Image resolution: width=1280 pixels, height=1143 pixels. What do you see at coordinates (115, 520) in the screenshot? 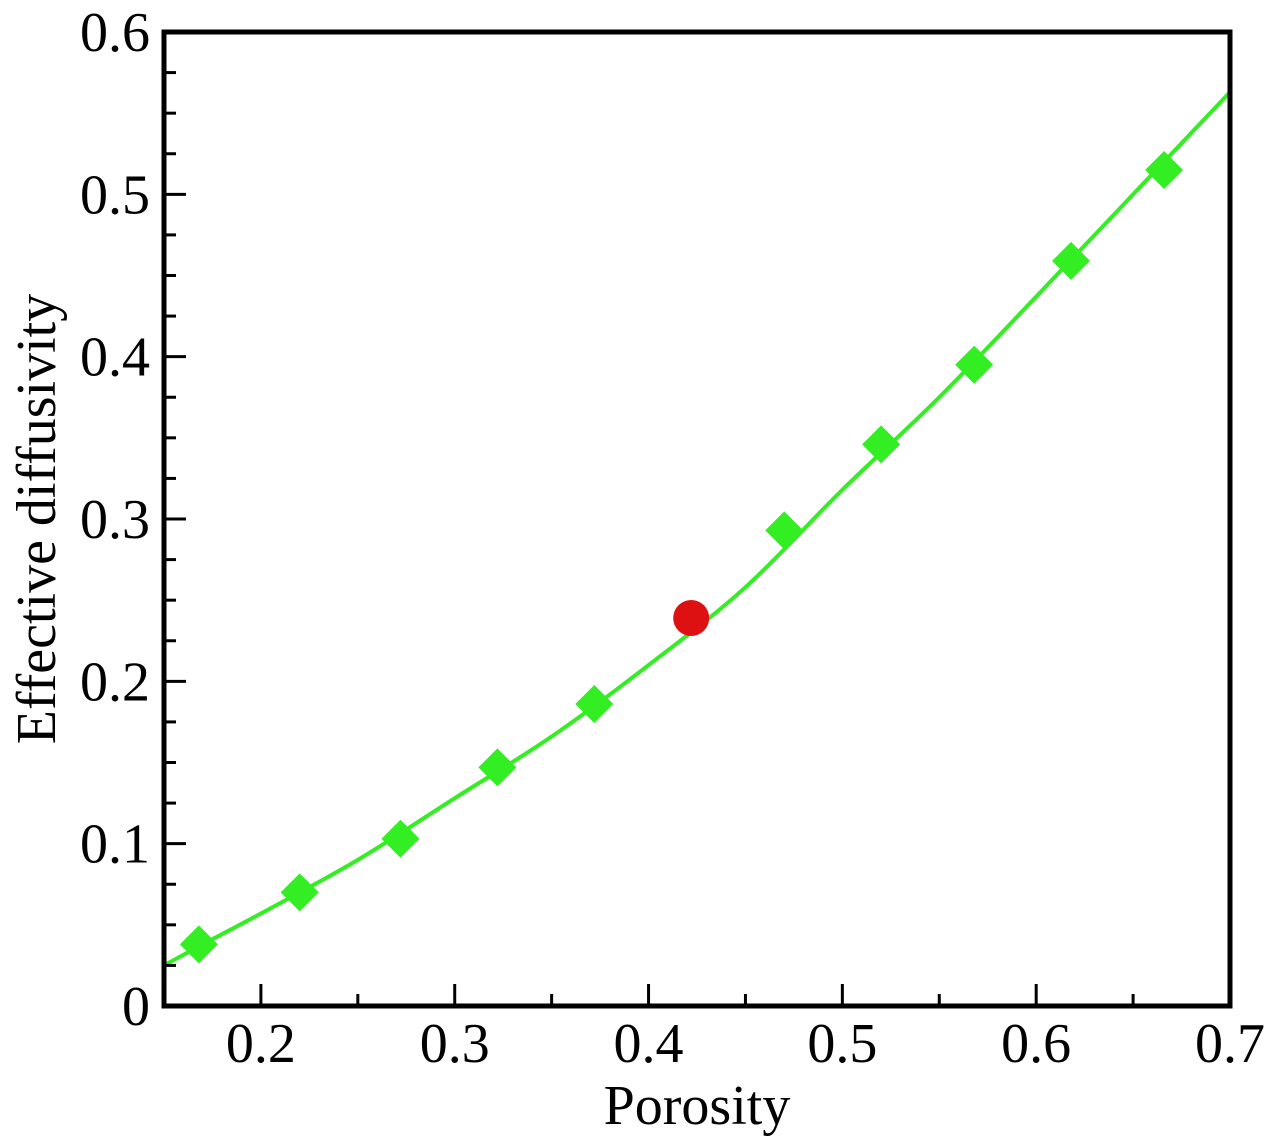
I see `y-tick-label: 0.3` at bounding box center [115, 520].